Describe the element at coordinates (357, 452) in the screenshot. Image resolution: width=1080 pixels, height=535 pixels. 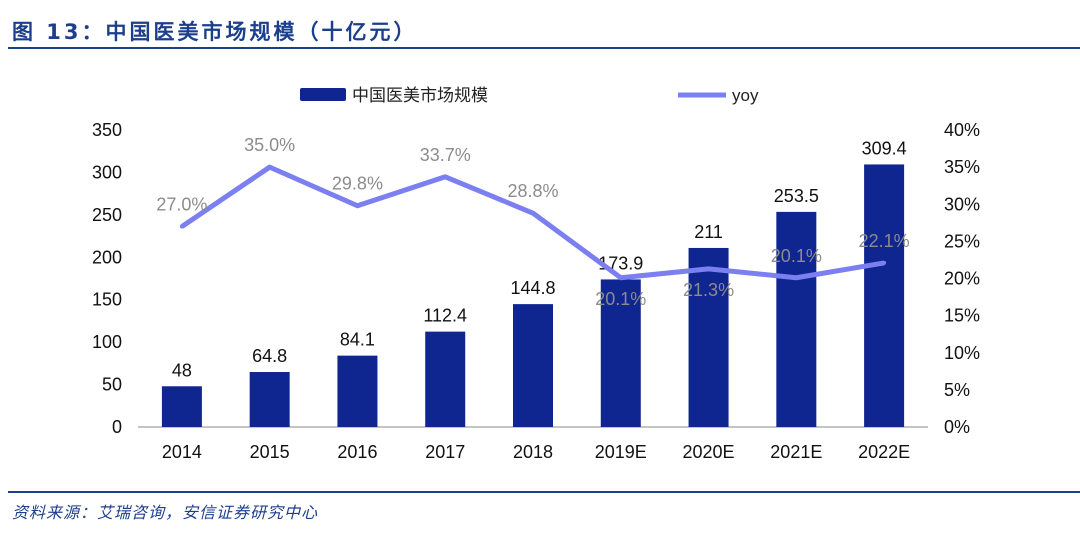
I see `category-tick-label: 2016` at that location.